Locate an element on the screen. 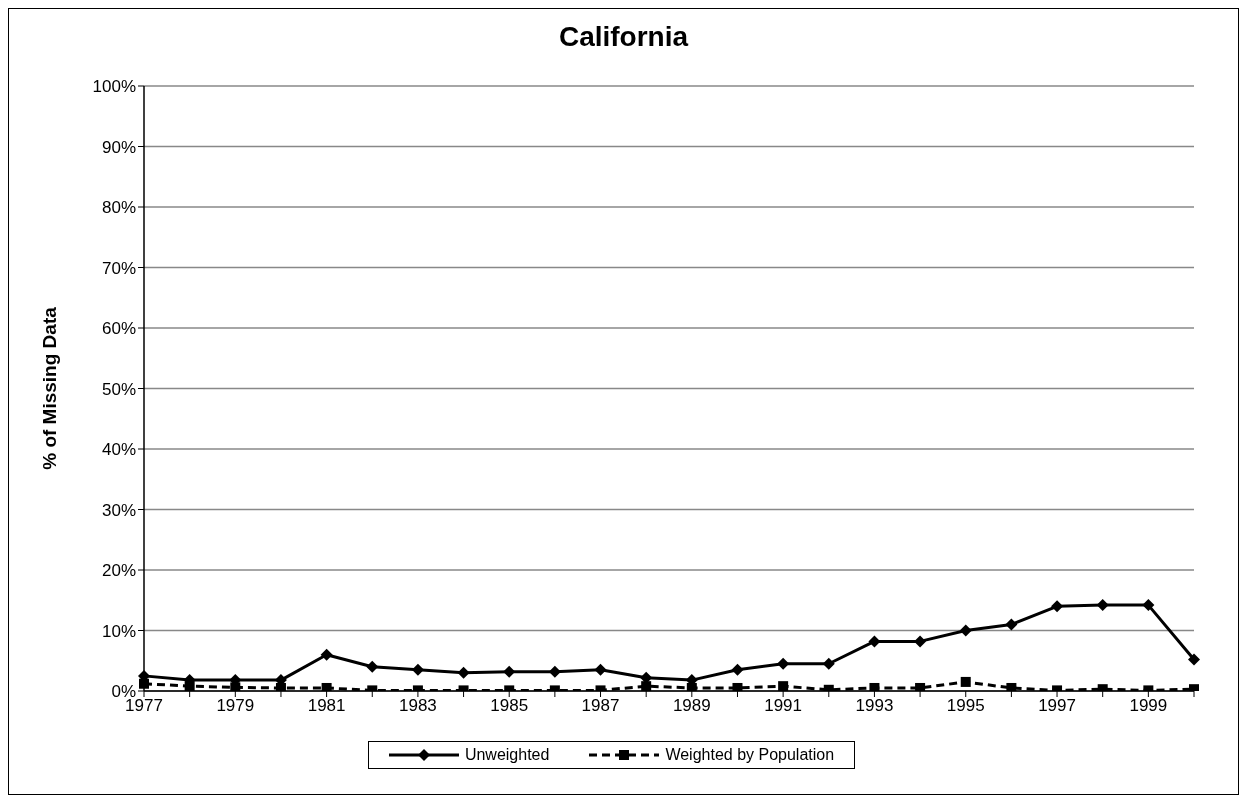 This screenshot has width=1247, height=803. y-tick-label: 60% is located at coordinates (118, 329).